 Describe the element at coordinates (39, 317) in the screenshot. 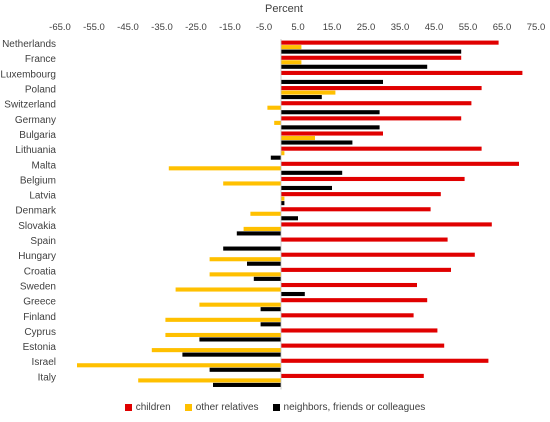

I see `category-label-finland: Finland` at that location.